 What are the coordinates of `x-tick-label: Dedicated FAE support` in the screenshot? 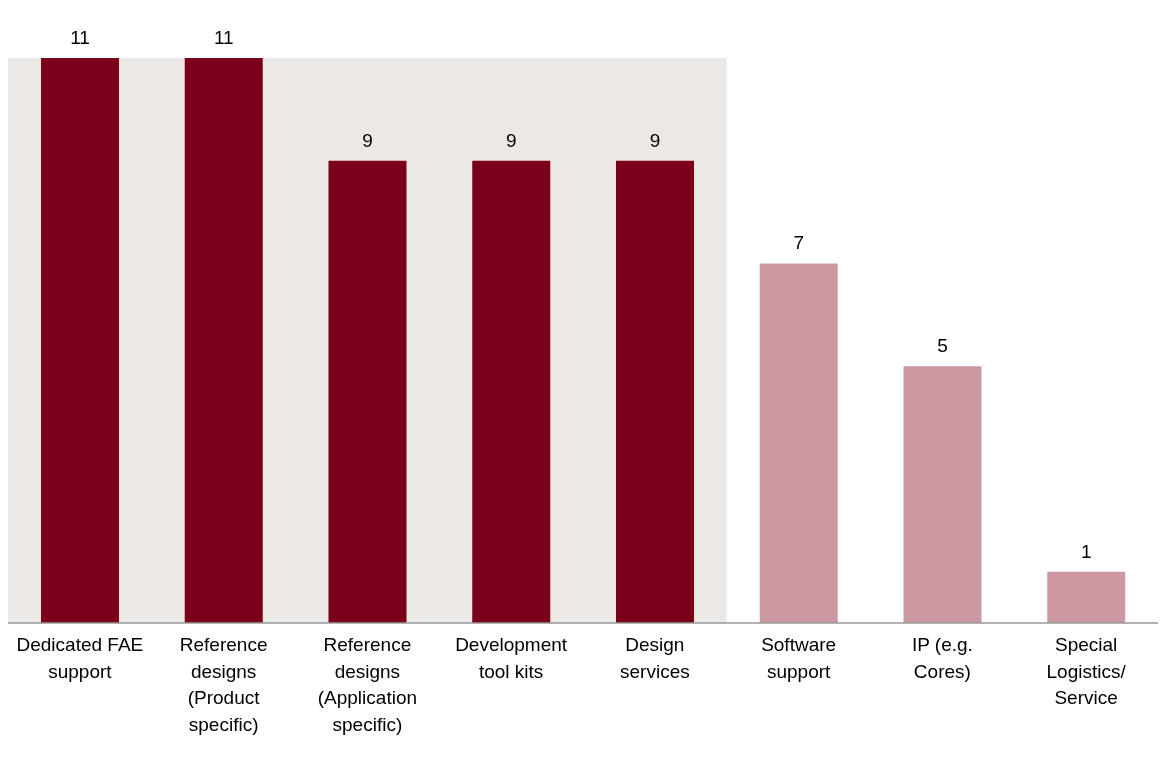 It's located at (80, 658).